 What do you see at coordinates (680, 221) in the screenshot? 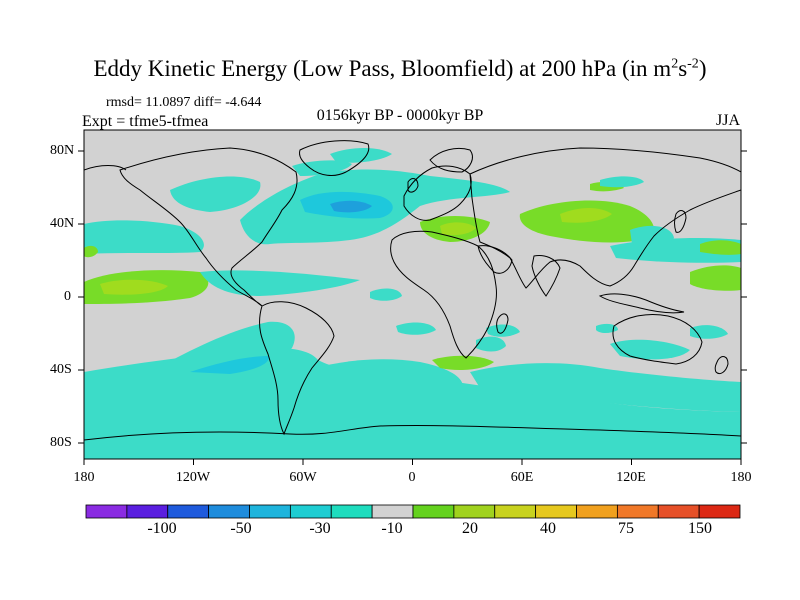
I see `coast-japan` at bounding box center [680, 221].